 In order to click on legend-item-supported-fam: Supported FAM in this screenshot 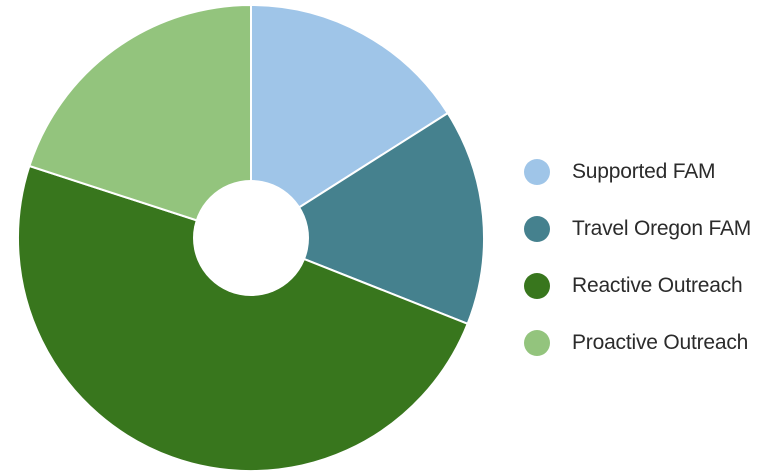, I will do `click(649, 171)`.